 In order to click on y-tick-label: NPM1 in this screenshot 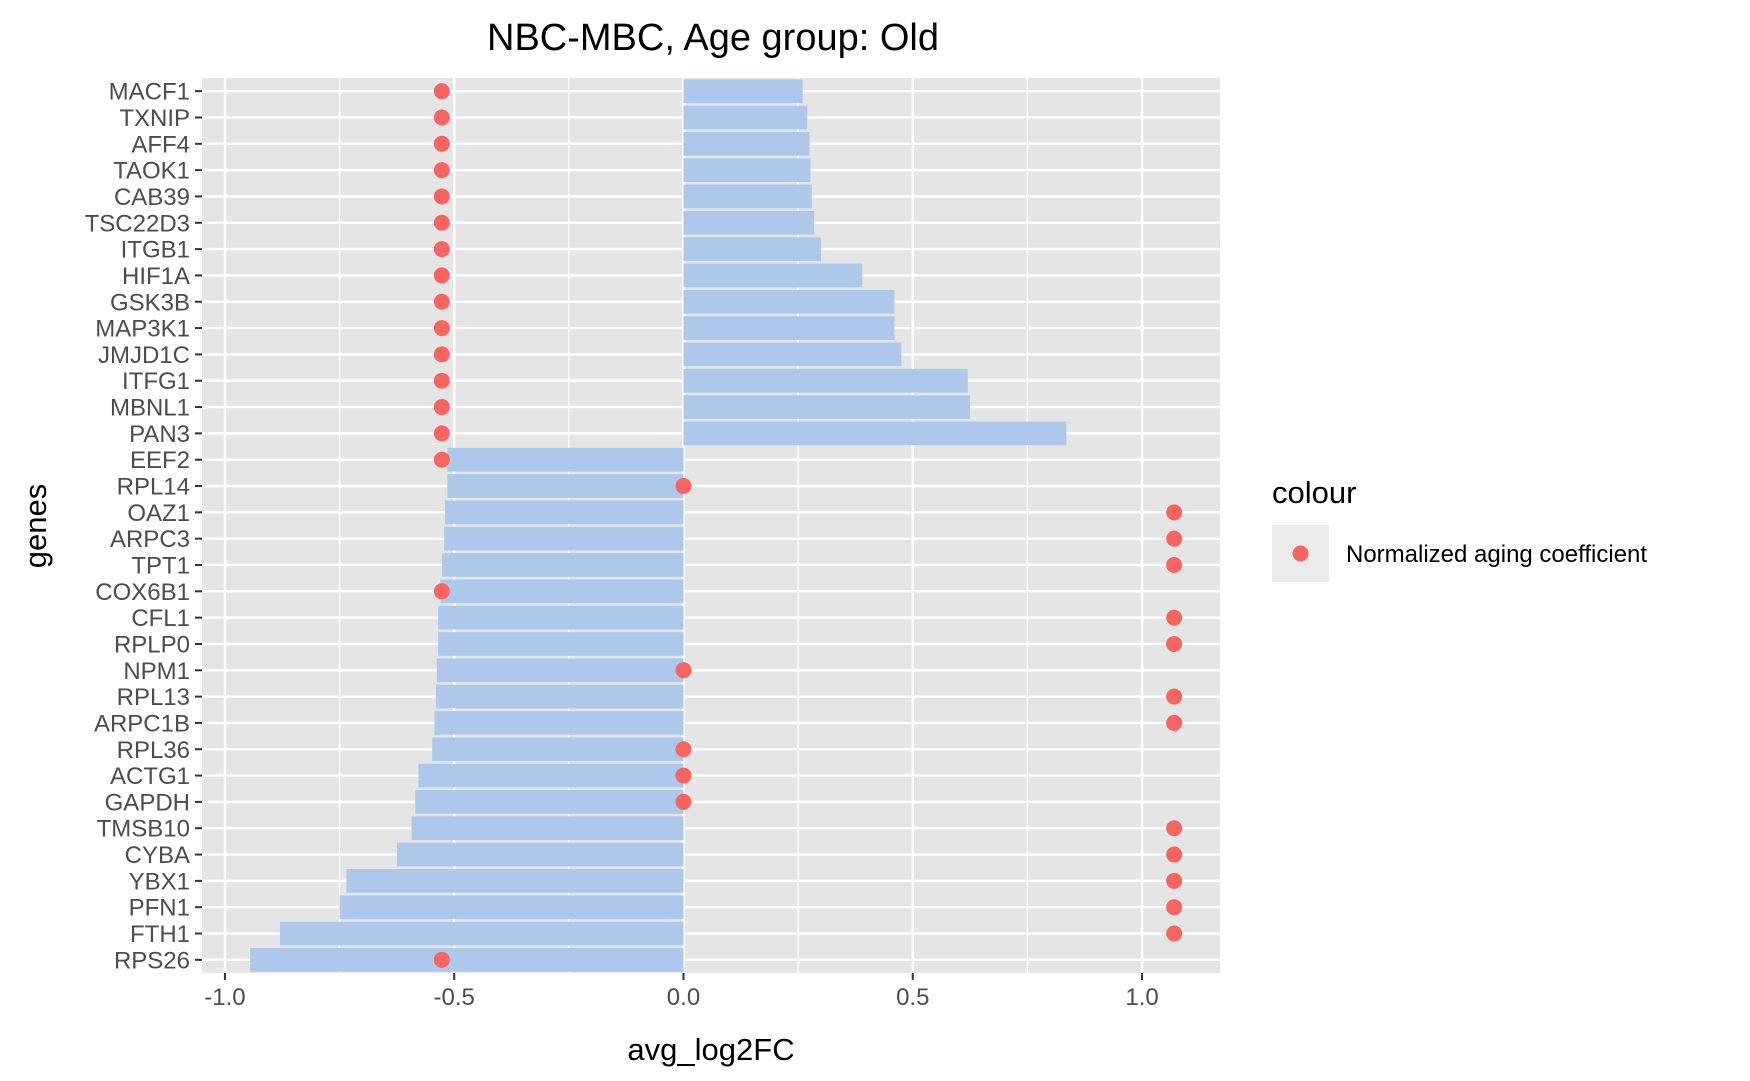, I will do `click(156, 671)`.